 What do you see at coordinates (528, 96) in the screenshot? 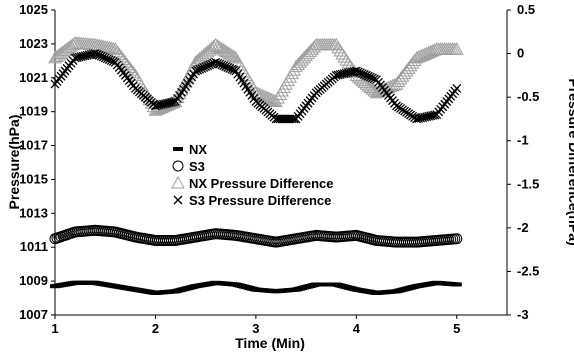
I see `y-right-tick-label: -0.5` at bounding box center [528, 96].